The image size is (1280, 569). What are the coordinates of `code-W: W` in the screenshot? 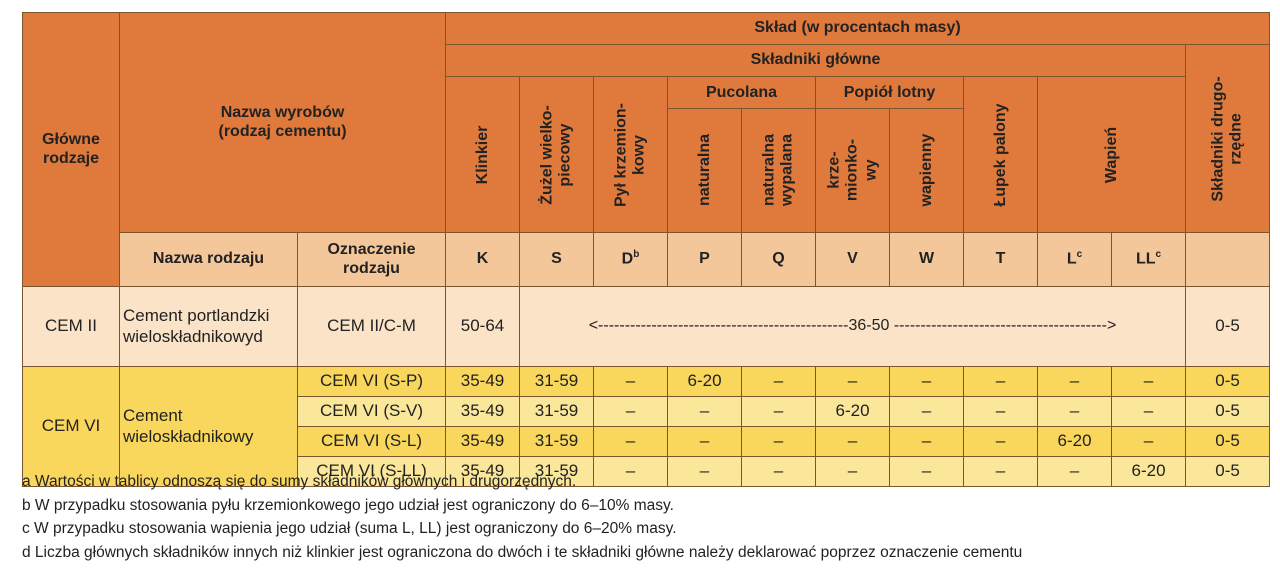 It's located at (927, 259).